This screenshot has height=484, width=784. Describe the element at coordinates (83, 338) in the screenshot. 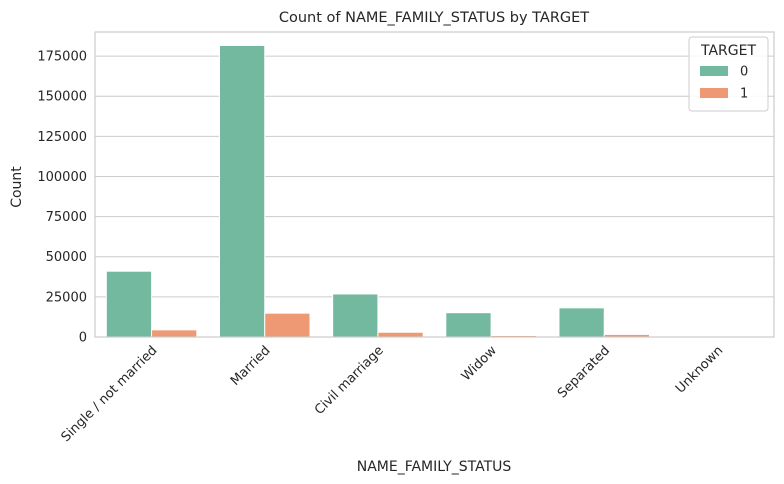

I see `y-tick-label: 0` at that location.